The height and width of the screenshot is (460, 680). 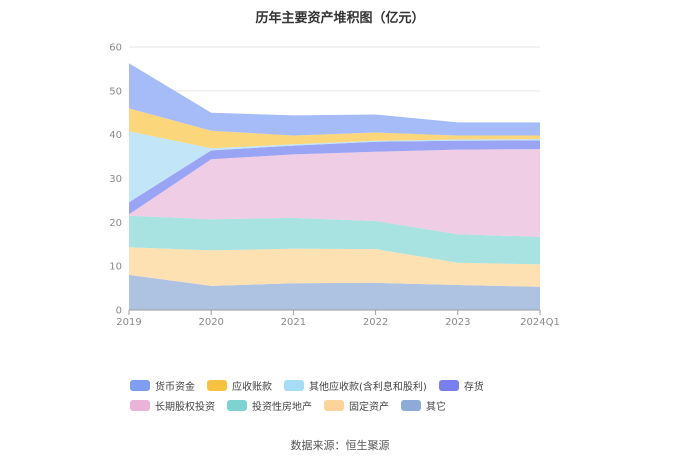 I want to click on legend-label: 长期股权投资, so click(x=185, y=407).